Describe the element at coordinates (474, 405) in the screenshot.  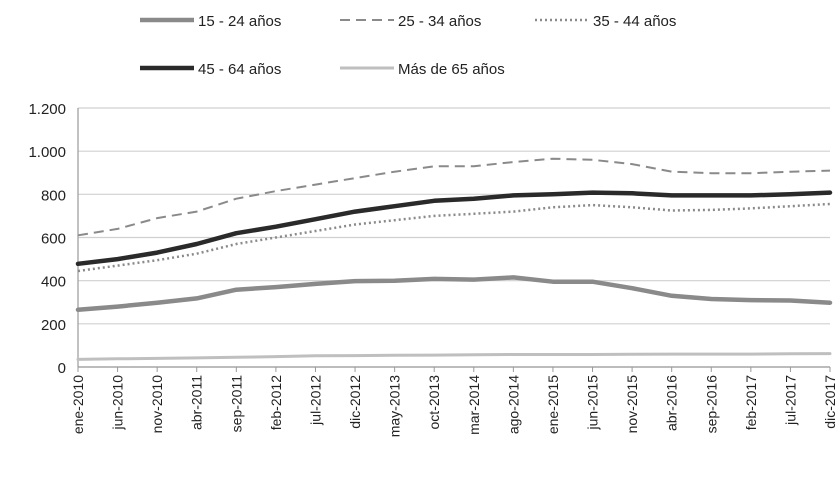
I see `x-tick-label: mar-2014` at that location.